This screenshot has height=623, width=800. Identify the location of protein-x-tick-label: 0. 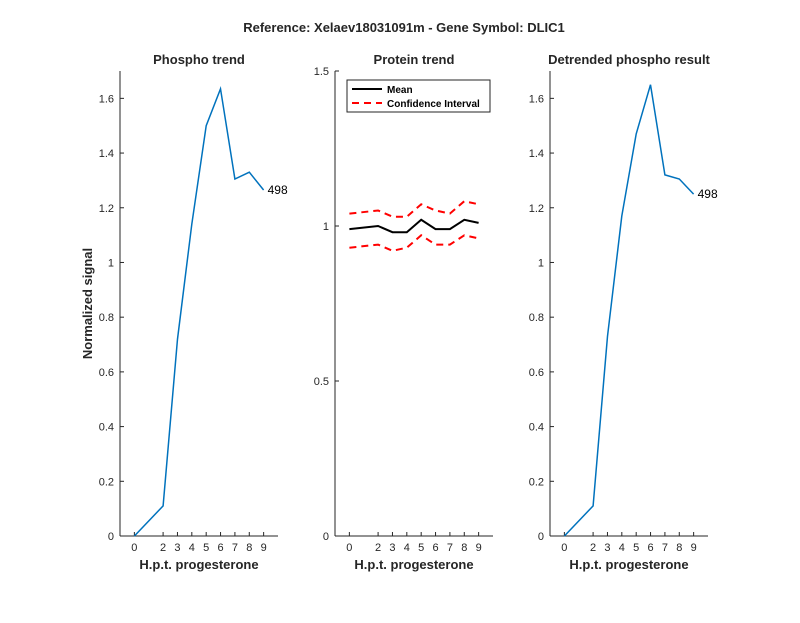
(349, 548).